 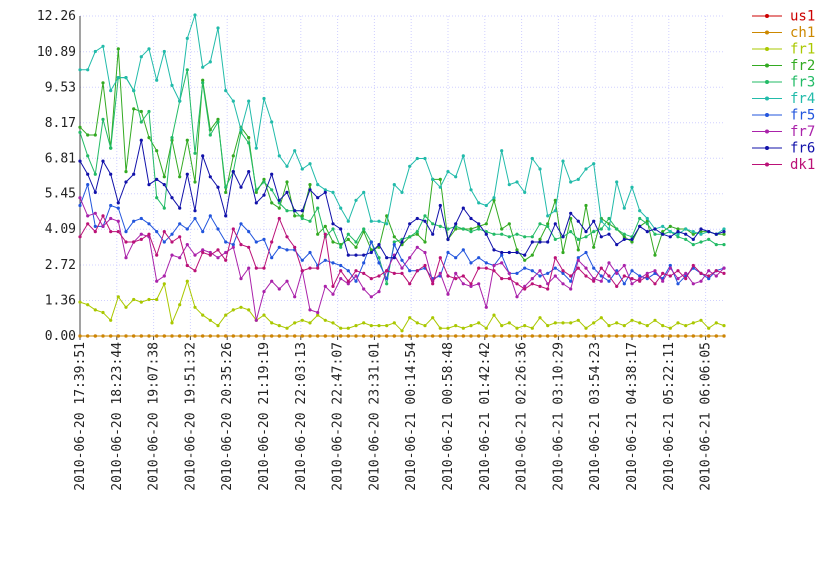 I want to click on y-tick-label: 0.00, so click(x=60, y=336).